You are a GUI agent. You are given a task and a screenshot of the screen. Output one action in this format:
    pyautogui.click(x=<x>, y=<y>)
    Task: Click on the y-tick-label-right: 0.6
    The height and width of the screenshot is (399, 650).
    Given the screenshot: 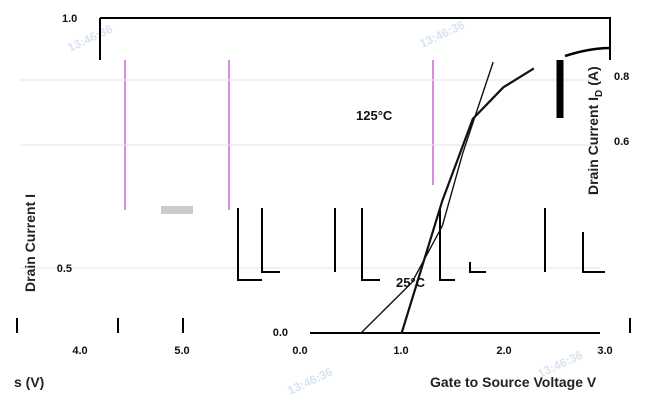 What is the action you would take?
    pyautogui.click(x=621, y=142)
    